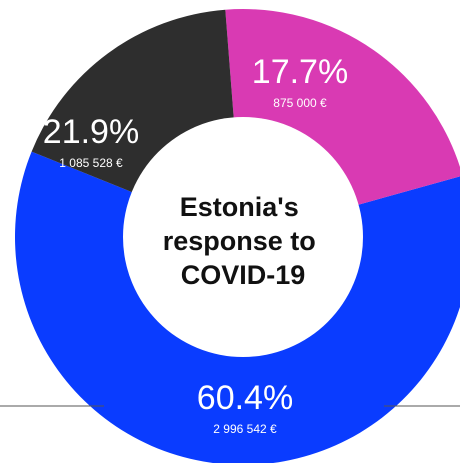 The image size is (460, 463). I want to click on slice-1-percent-label: 60.4%, so click(245, 398).